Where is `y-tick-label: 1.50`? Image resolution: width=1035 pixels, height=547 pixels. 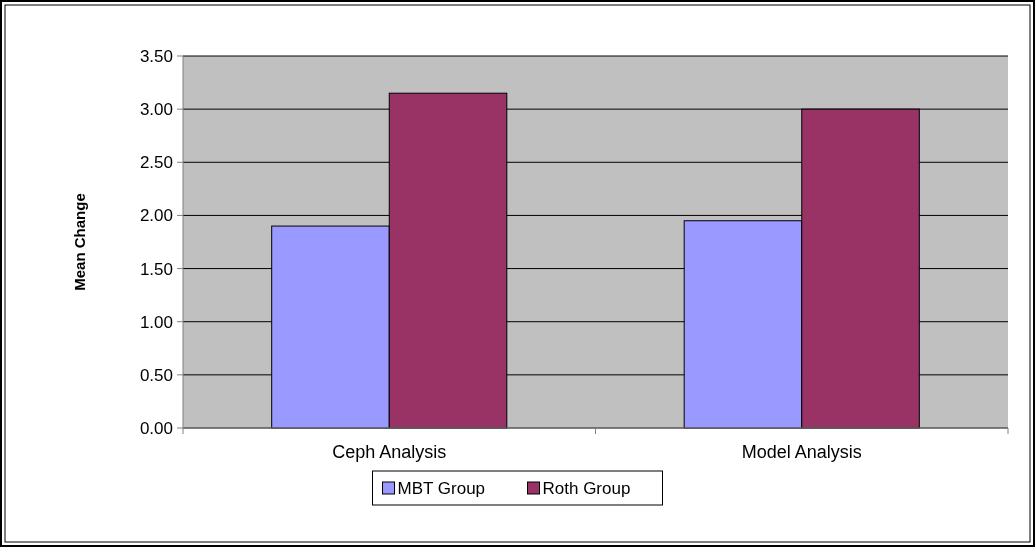 y-tick-label: 1.50 is located at coordinates (156, 269).